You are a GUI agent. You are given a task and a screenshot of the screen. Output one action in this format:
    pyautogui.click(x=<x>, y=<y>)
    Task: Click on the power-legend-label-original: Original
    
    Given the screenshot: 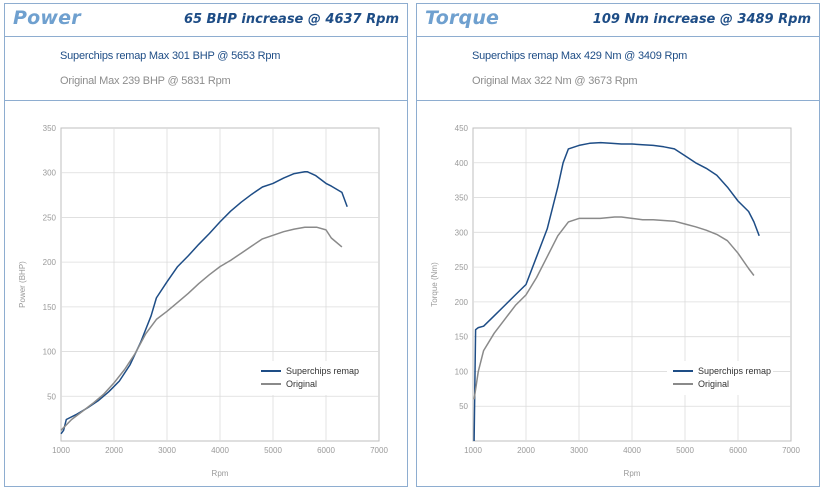 What is the action you would take?
    pyautogui.click(x=301, y=384)
    